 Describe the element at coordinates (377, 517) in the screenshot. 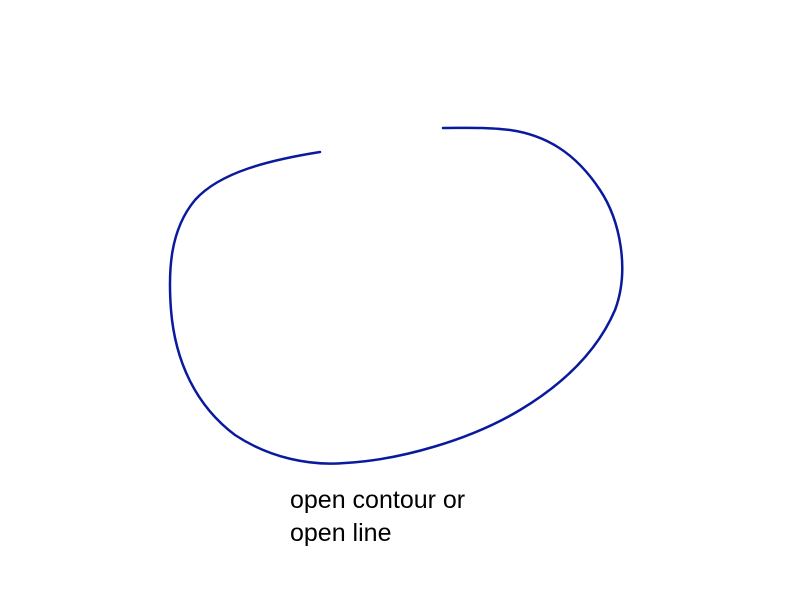

I see `diagram-caption: open contour or open line` at that location.